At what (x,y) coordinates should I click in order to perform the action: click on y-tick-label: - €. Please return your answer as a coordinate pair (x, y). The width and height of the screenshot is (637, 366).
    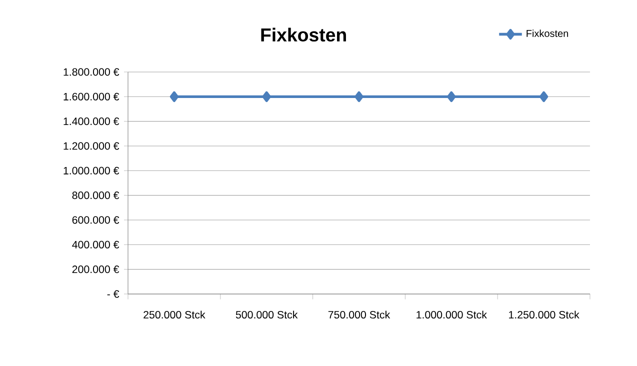
    Looking at the image, I should click on (113, 294).